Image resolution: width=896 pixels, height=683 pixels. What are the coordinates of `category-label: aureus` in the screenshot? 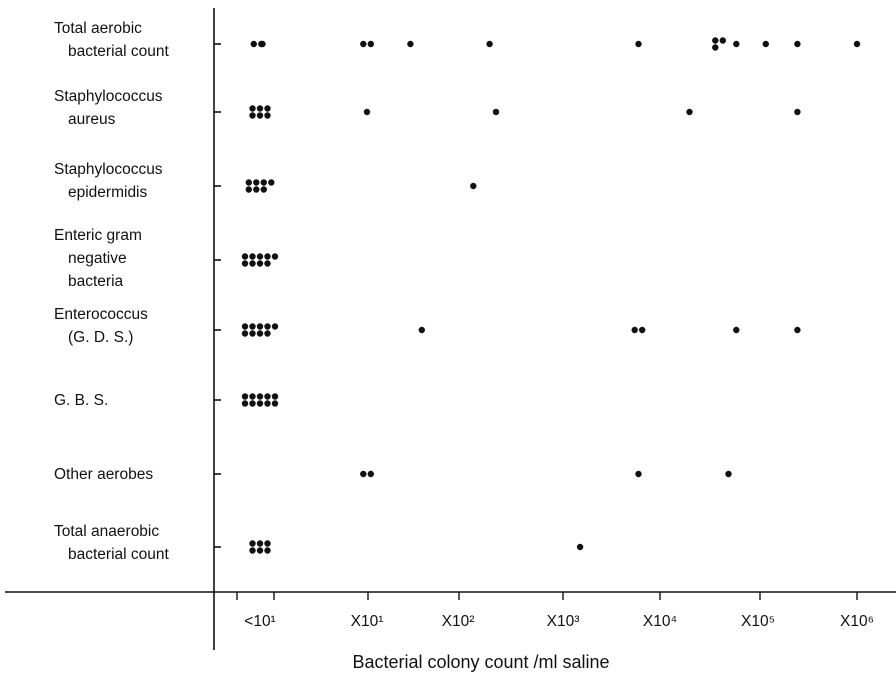 It's located at (92, 119).